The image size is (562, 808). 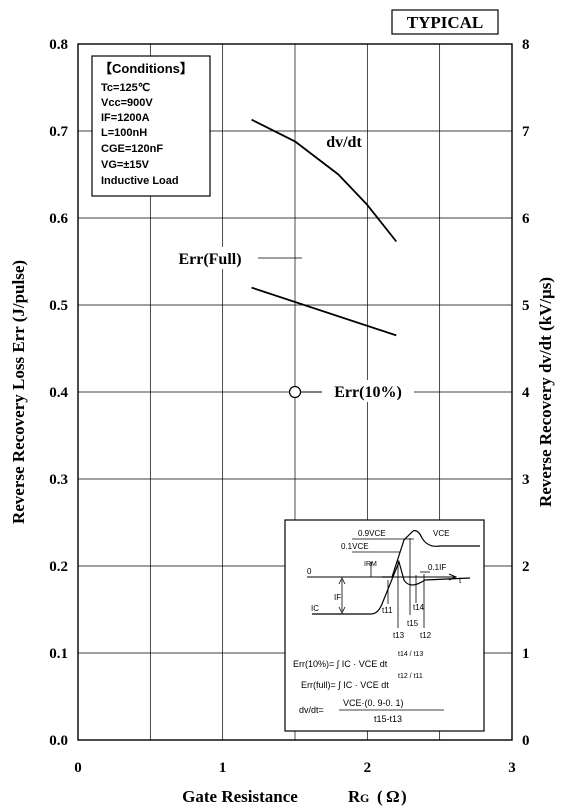 What do you see at coordinates (340, 664) in the screenshot?
I see `formula-err10: Err(10%)= ∫ IC · VCE dt` at bounding box center [340, 664].